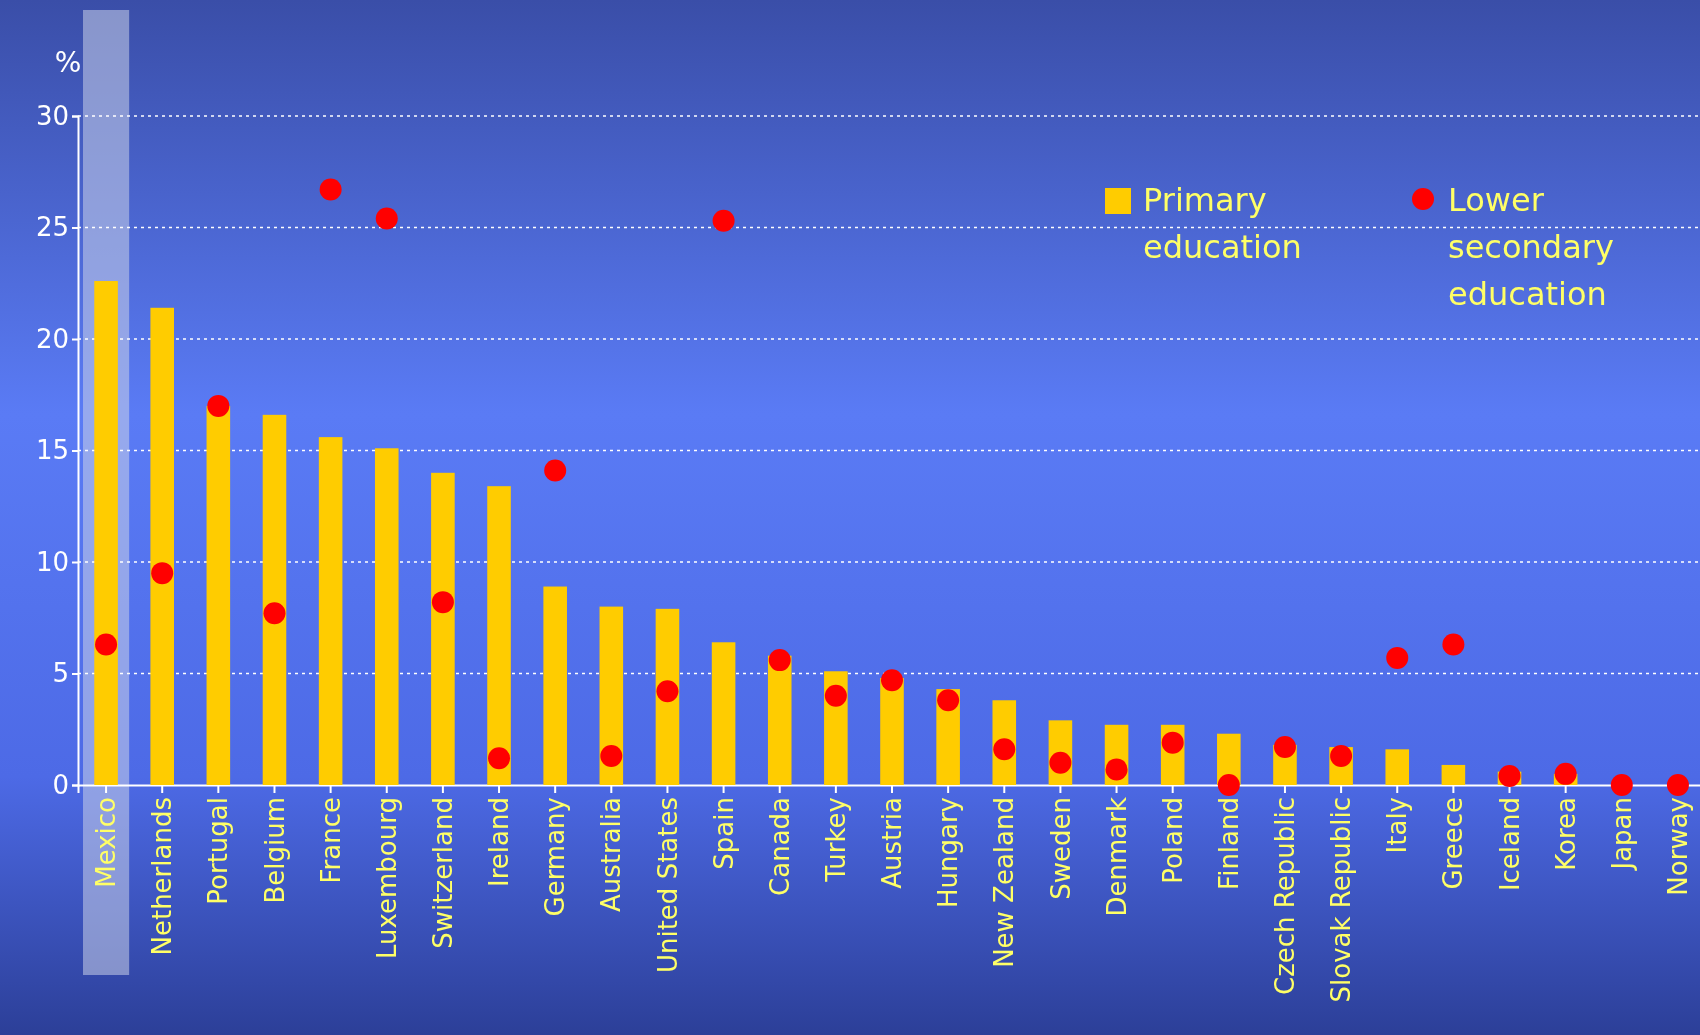 This screenshot has height=1035, width=1700. I want to click on x-tick-label: Iceland, so click(1509, 844).